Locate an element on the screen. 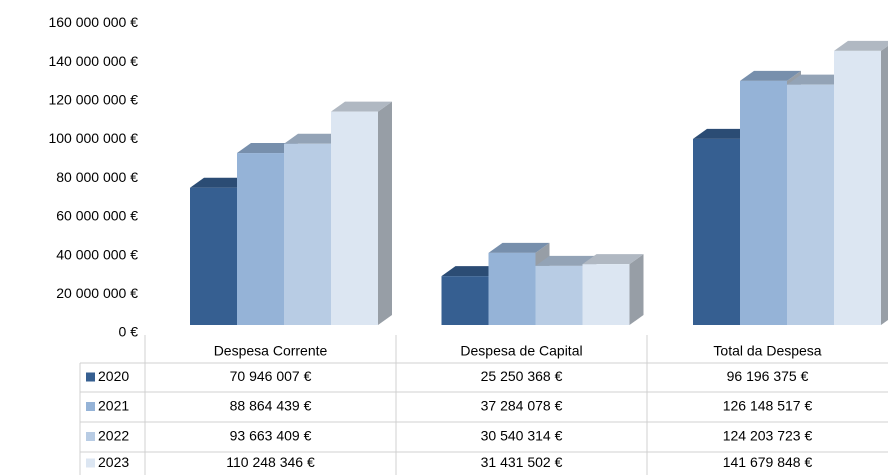 The width and height of the screenshot is (888, 475). legend-label: 2021 is located at coordinates (113, 406).